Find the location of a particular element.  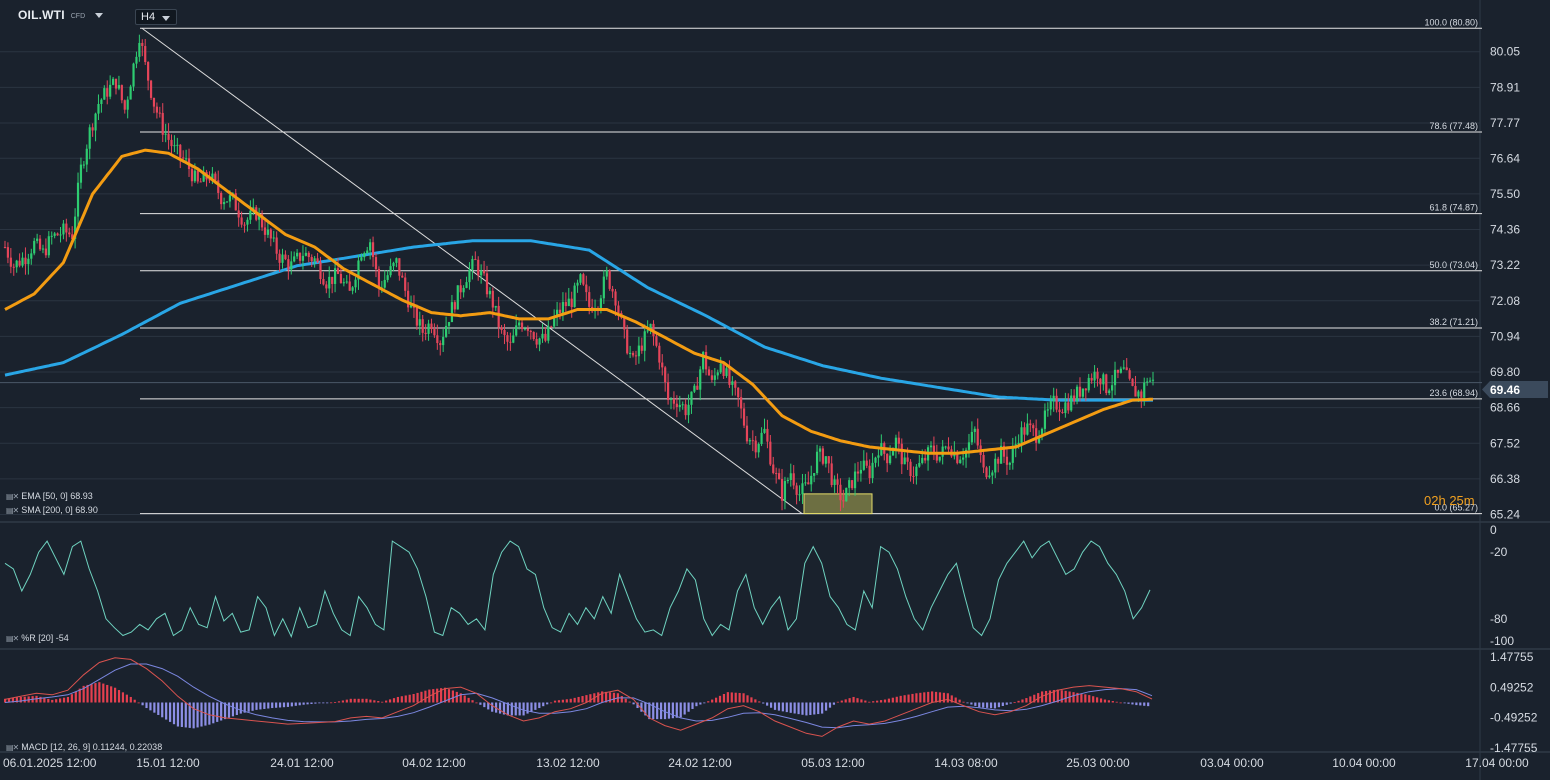

macd-tick-label: -1.47755 is located at coordinates (1514, 748).